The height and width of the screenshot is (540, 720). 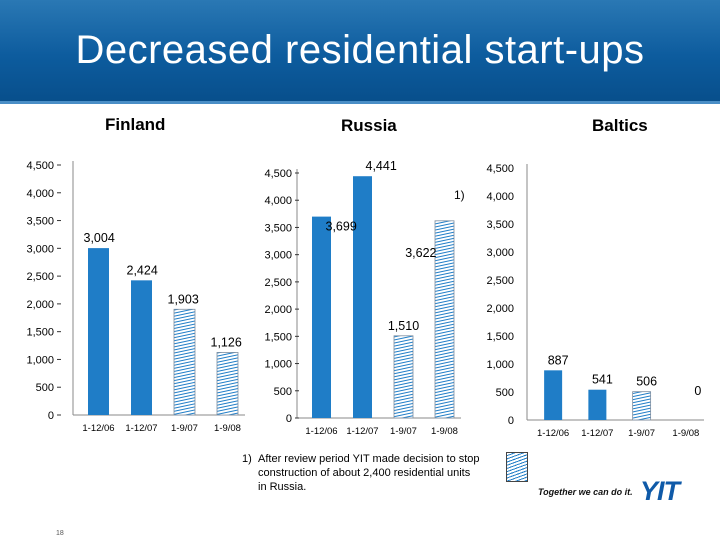 I want to click on russia-x-tick-label: 1-12/07, so click(x=362, y=431).